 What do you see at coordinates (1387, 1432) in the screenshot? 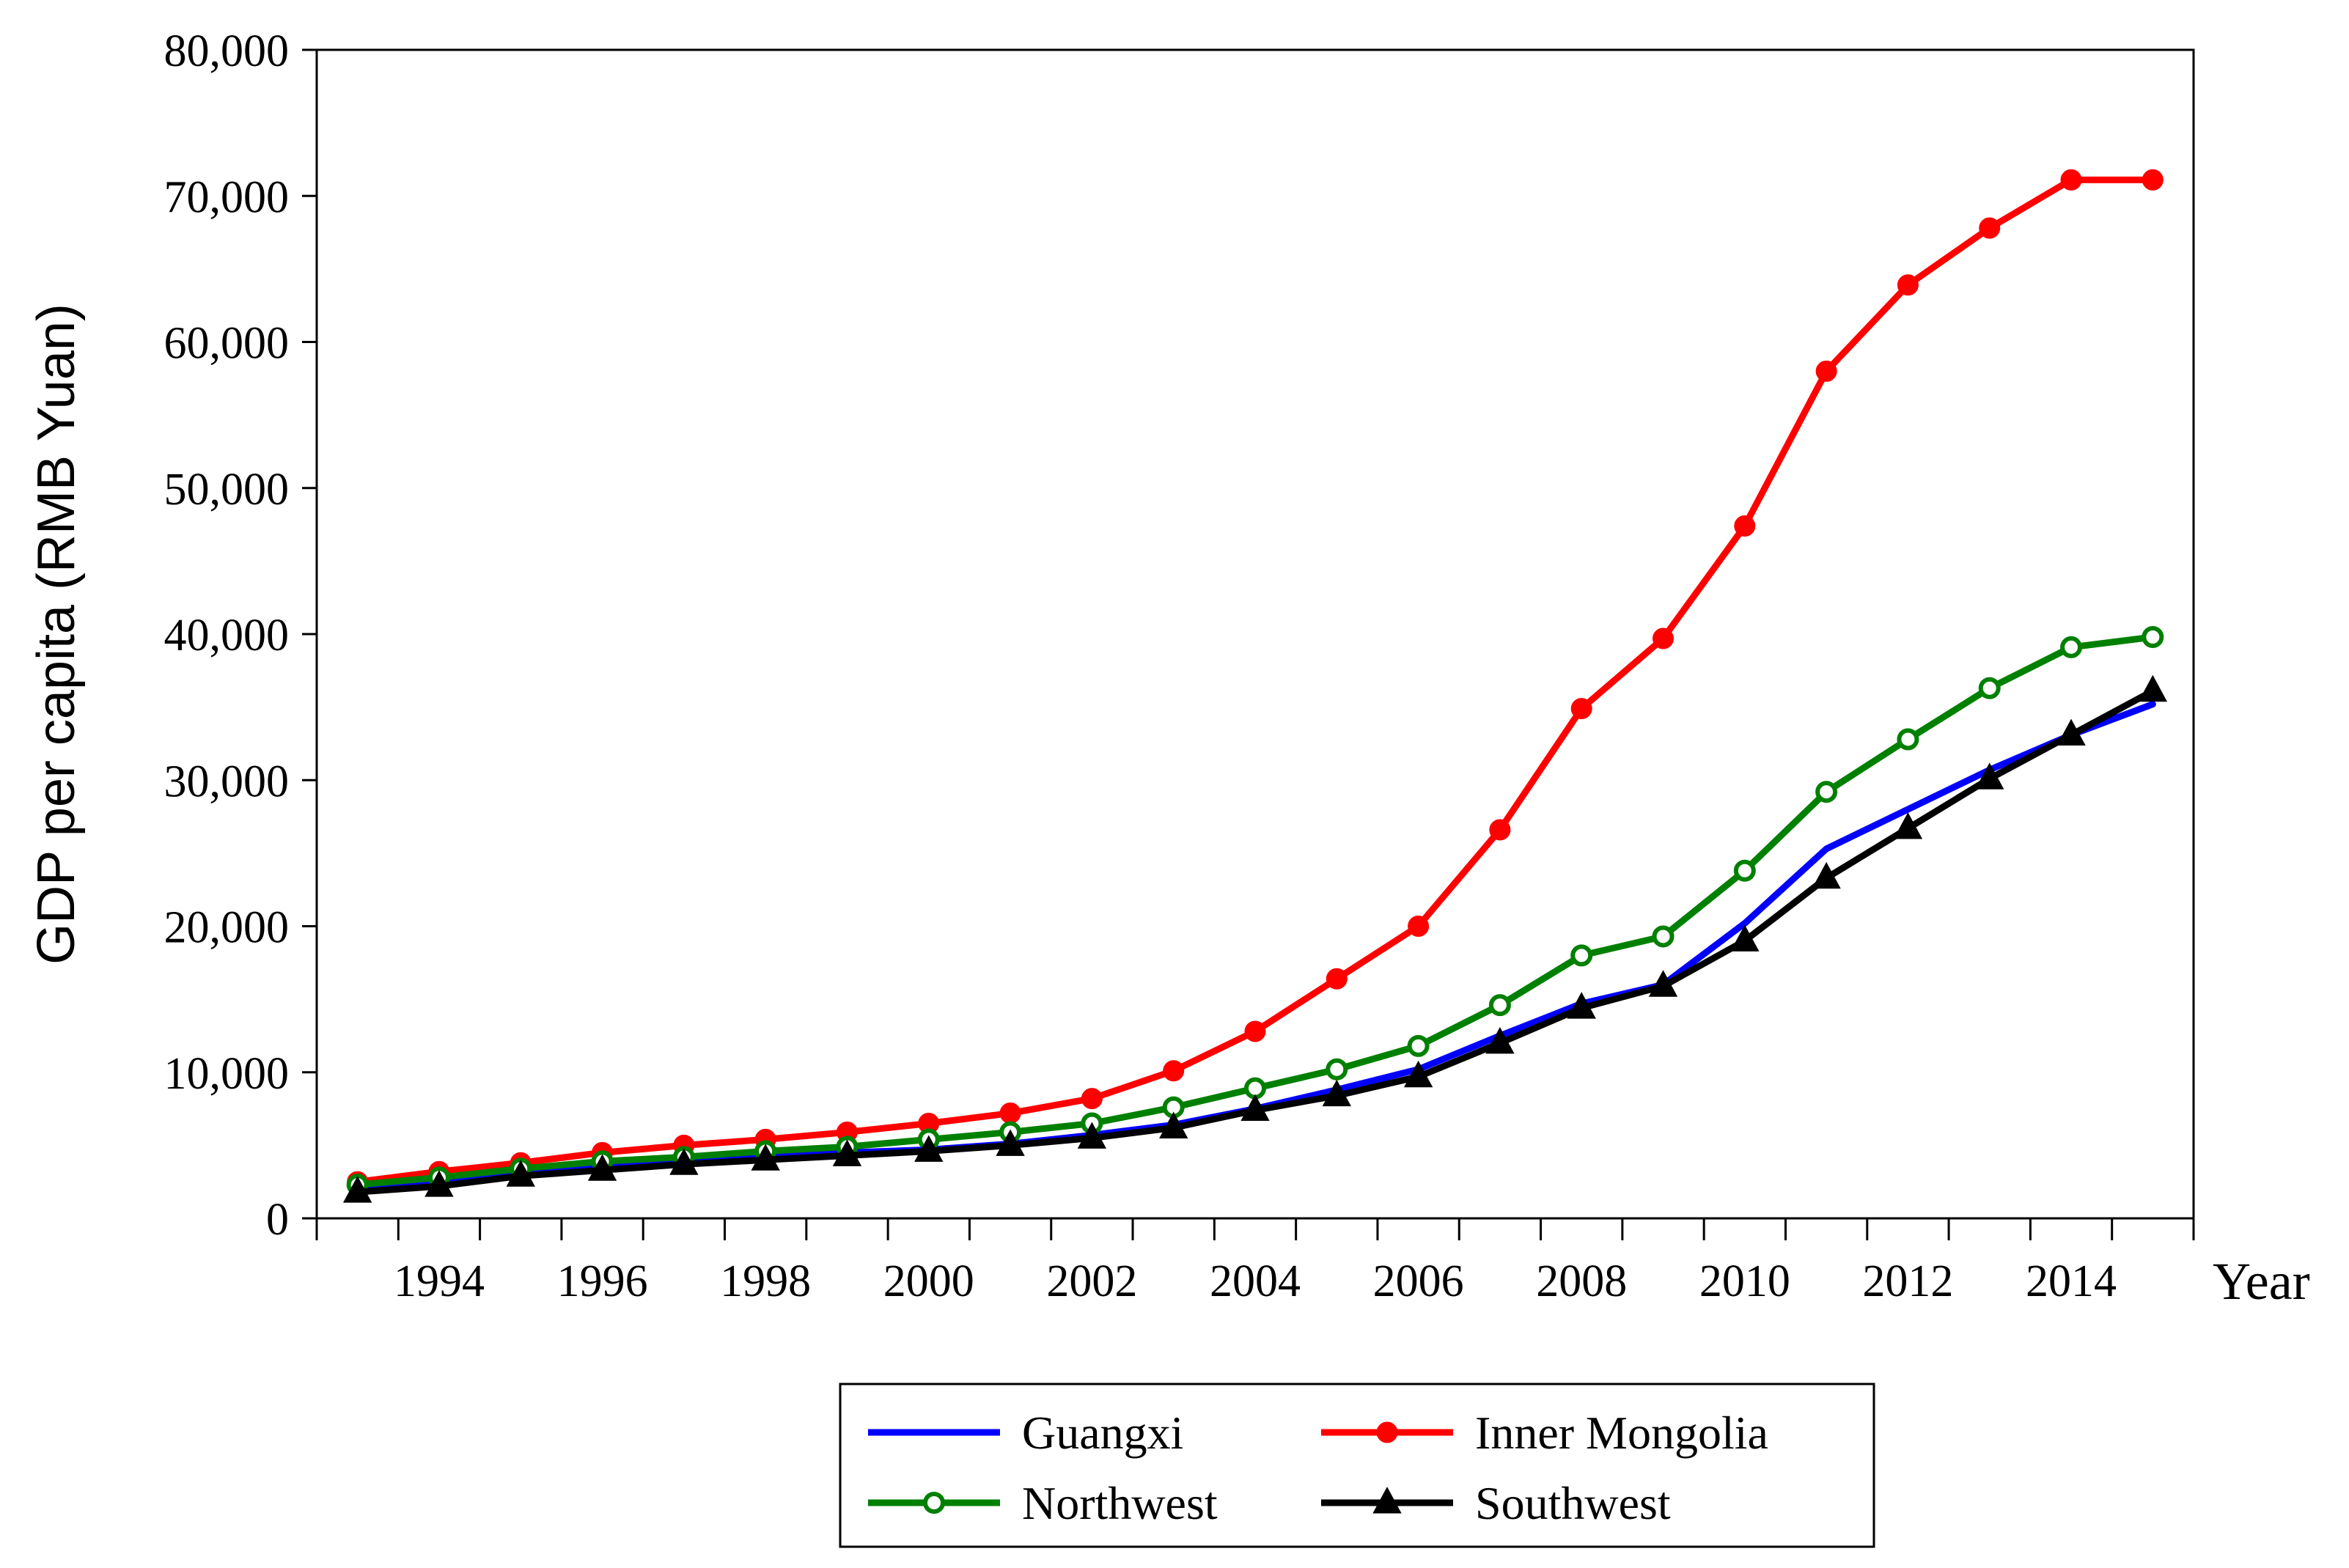
I see `legend-marker-inner-mongolia` at bounding box center [1387, 1432].